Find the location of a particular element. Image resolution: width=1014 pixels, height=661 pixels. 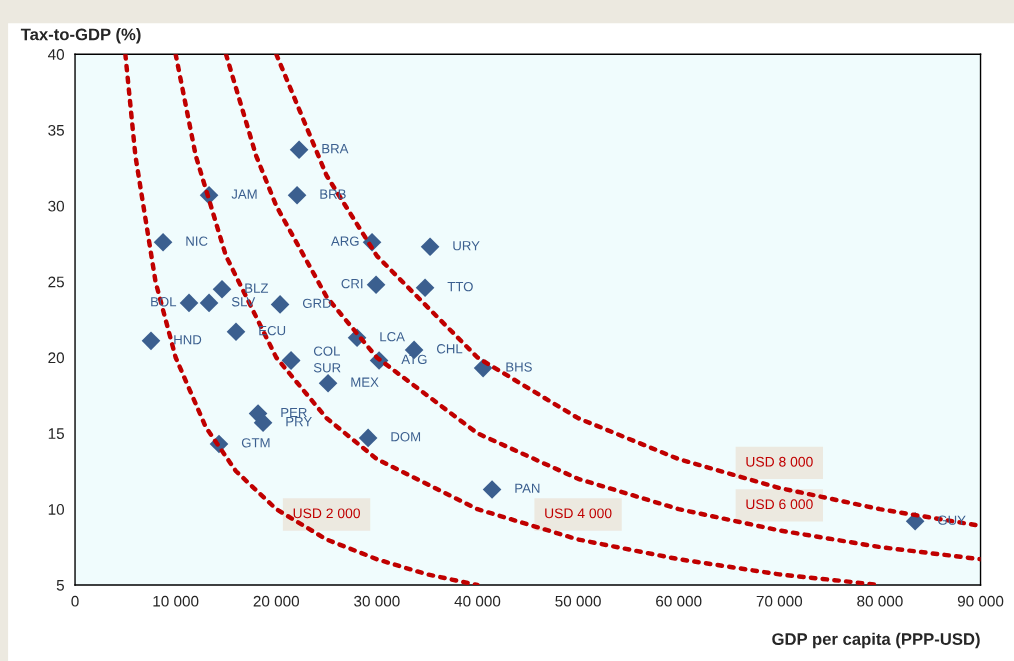

y-tick-label: 40 is located at coordinates (56, 54).